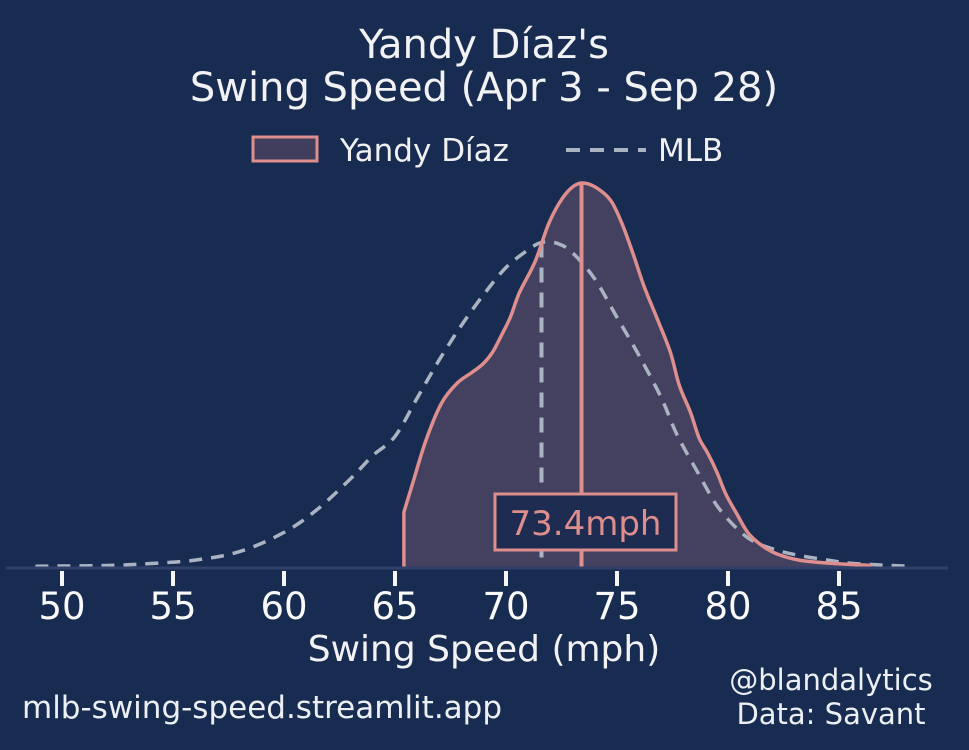 This screenshot has height=750, width=969. Describe the element at coordinates (831, 680) in the screenshot. I see `credit-handle: @blandalytics` at that location.